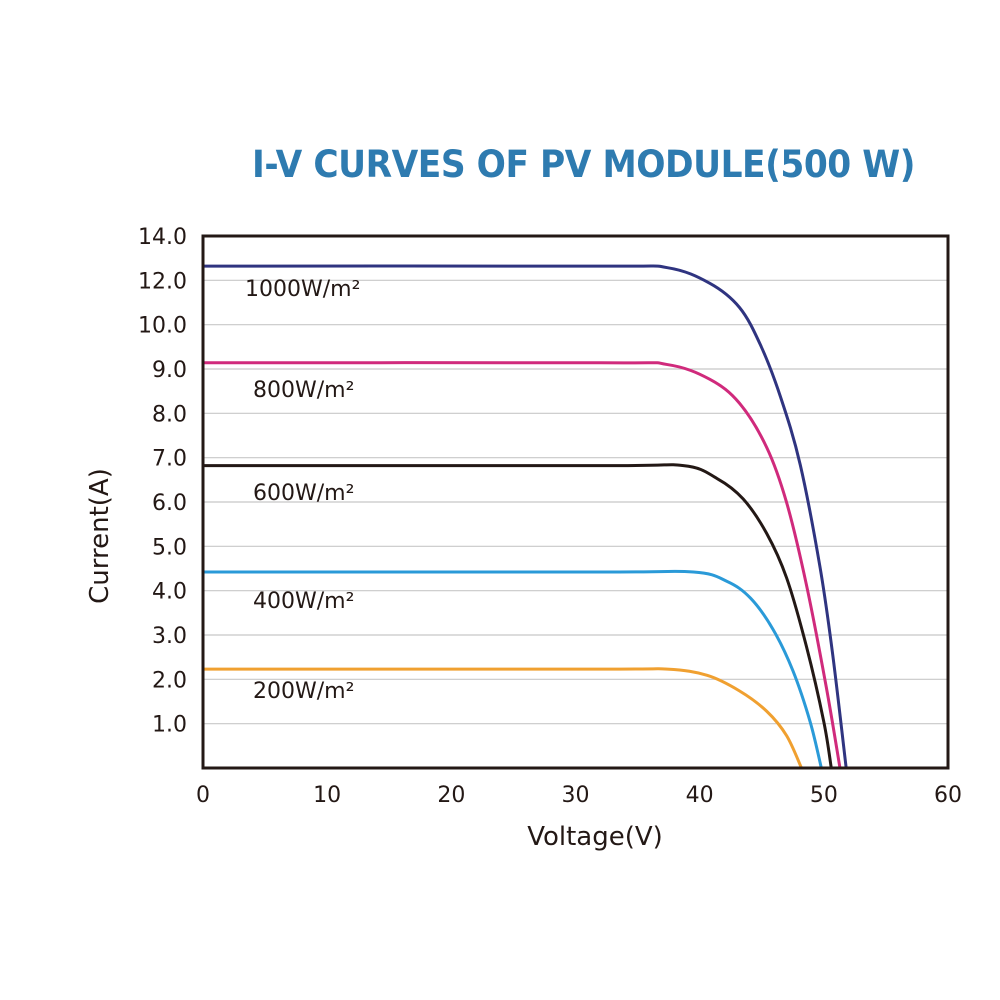  What do you see at coordinates (576, 795) in the screenshot?
I see `x-tick-label: 30` at bounding box center [576, 795].